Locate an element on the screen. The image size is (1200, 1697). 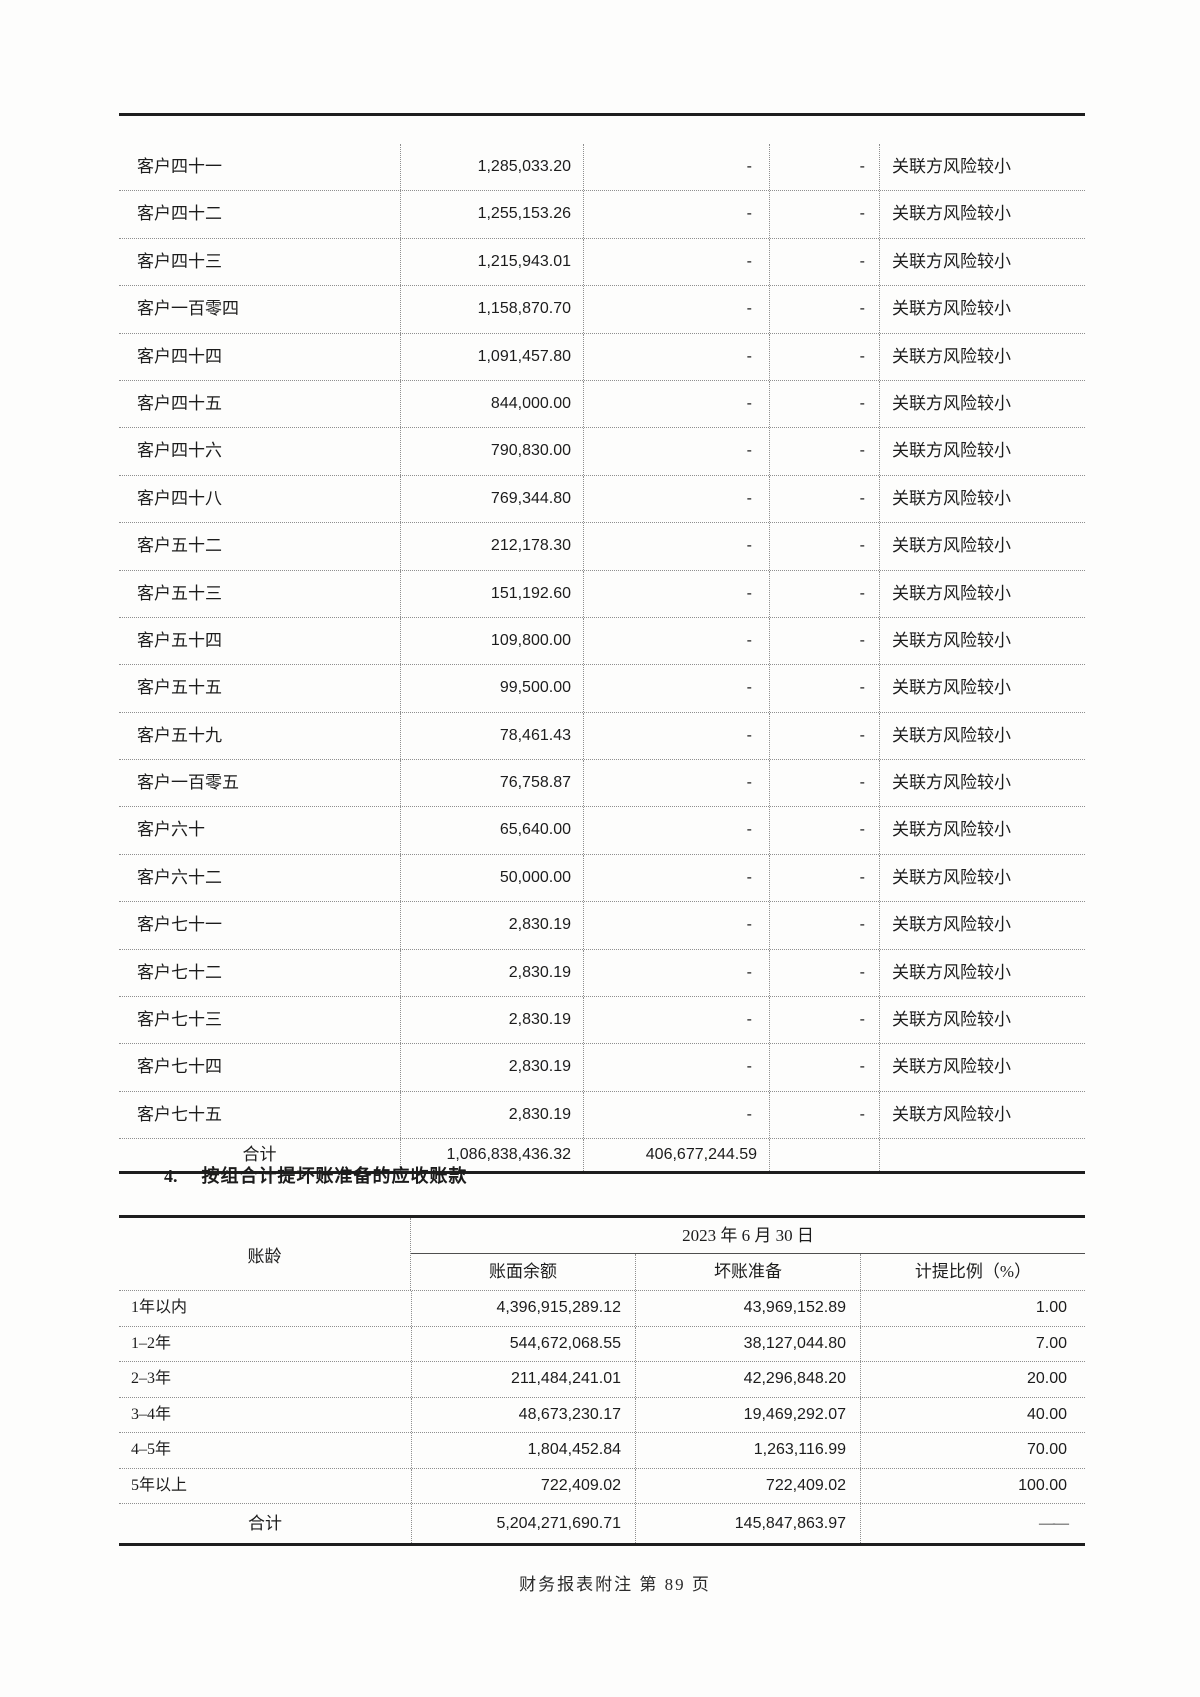
table-row: 5年以上 722,409.02 722,409.02 100.00 is located at coordinates (602, 1486).